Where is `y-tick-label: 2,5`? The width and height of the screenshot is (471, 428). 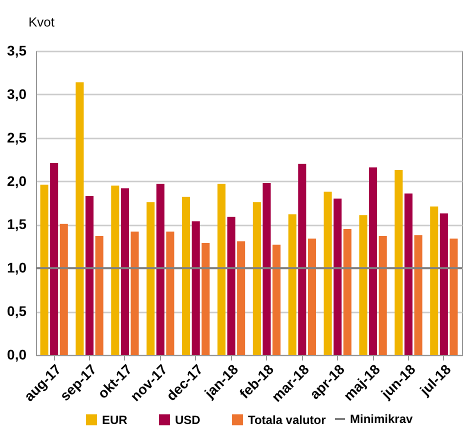 y-tick-label: 2,5 is located at coordinates (17, 137).